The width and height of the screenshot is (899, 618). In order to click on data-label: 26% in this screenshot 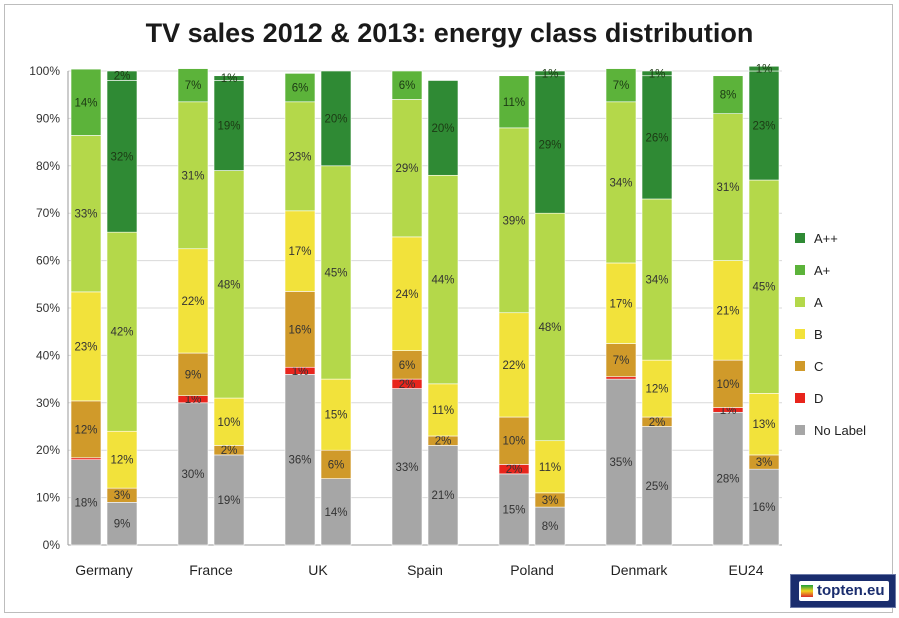, I will do `click(656, 138)`.